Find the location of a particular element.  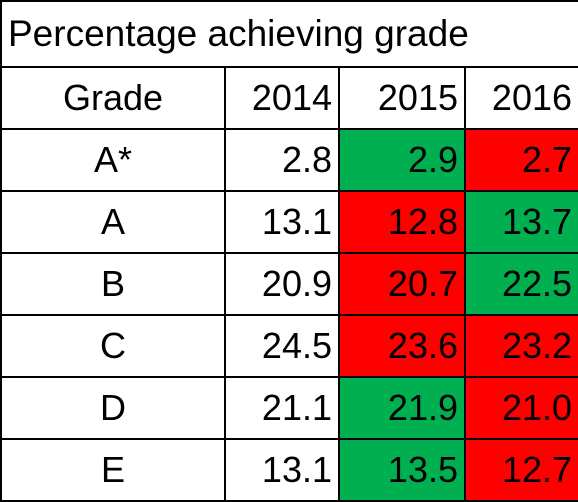

value-cell-2016: 23.2 is located at coordinates (520, 346).